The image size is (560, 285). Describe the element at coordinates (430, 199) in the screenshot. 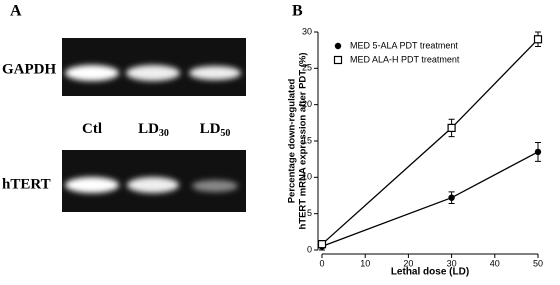

I see `fit-line` at that location.